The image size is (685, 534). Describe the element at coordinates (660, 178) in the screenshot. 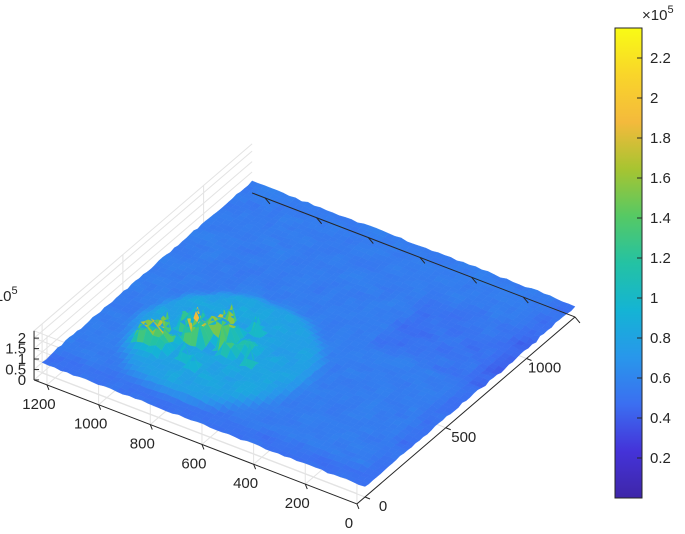

I see `colorbar-tick-label: 1.6` at that location.